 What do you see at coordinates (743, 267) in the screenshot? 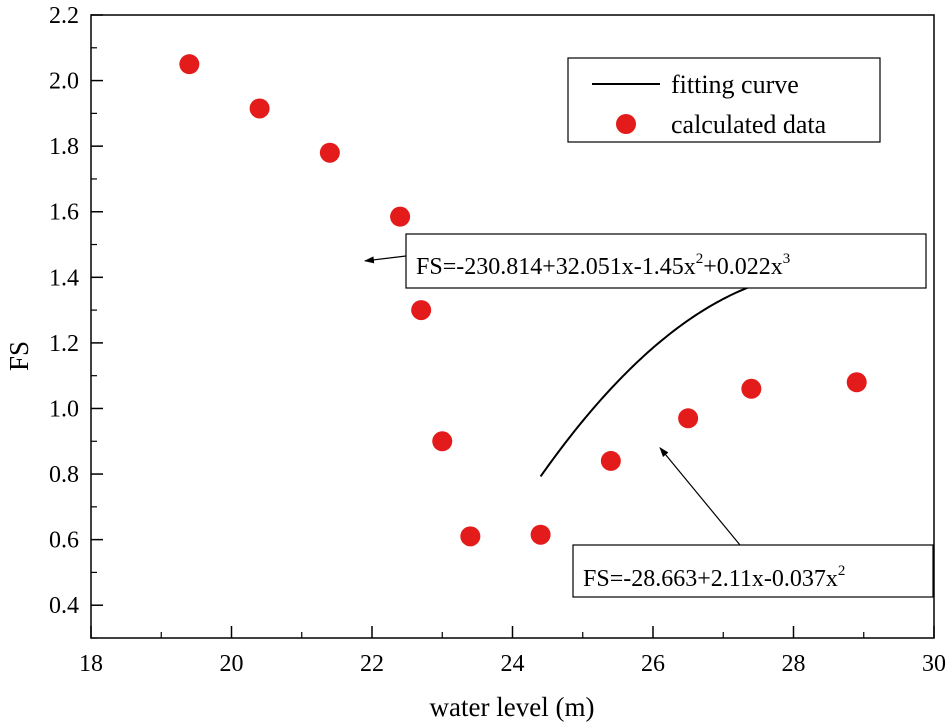
I see `equation-1-part-b: +0.022x` at bounding box center [743, 267].